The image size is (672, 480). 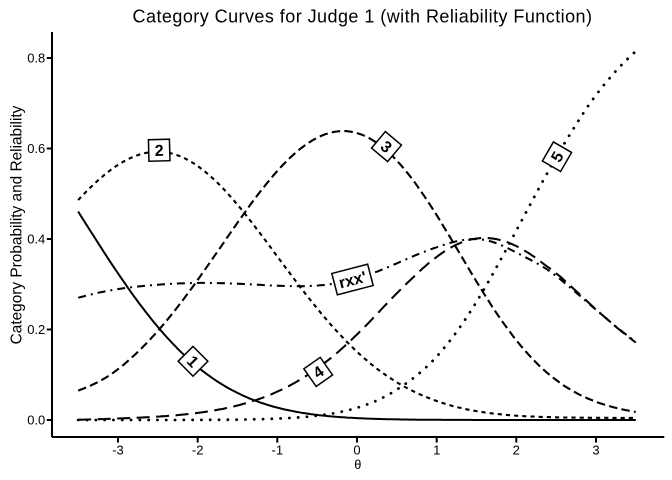 What do you see at coordinates (278, 450) in the screenshot?
I see `svg-text: -1` at bounding box center [278, 450].